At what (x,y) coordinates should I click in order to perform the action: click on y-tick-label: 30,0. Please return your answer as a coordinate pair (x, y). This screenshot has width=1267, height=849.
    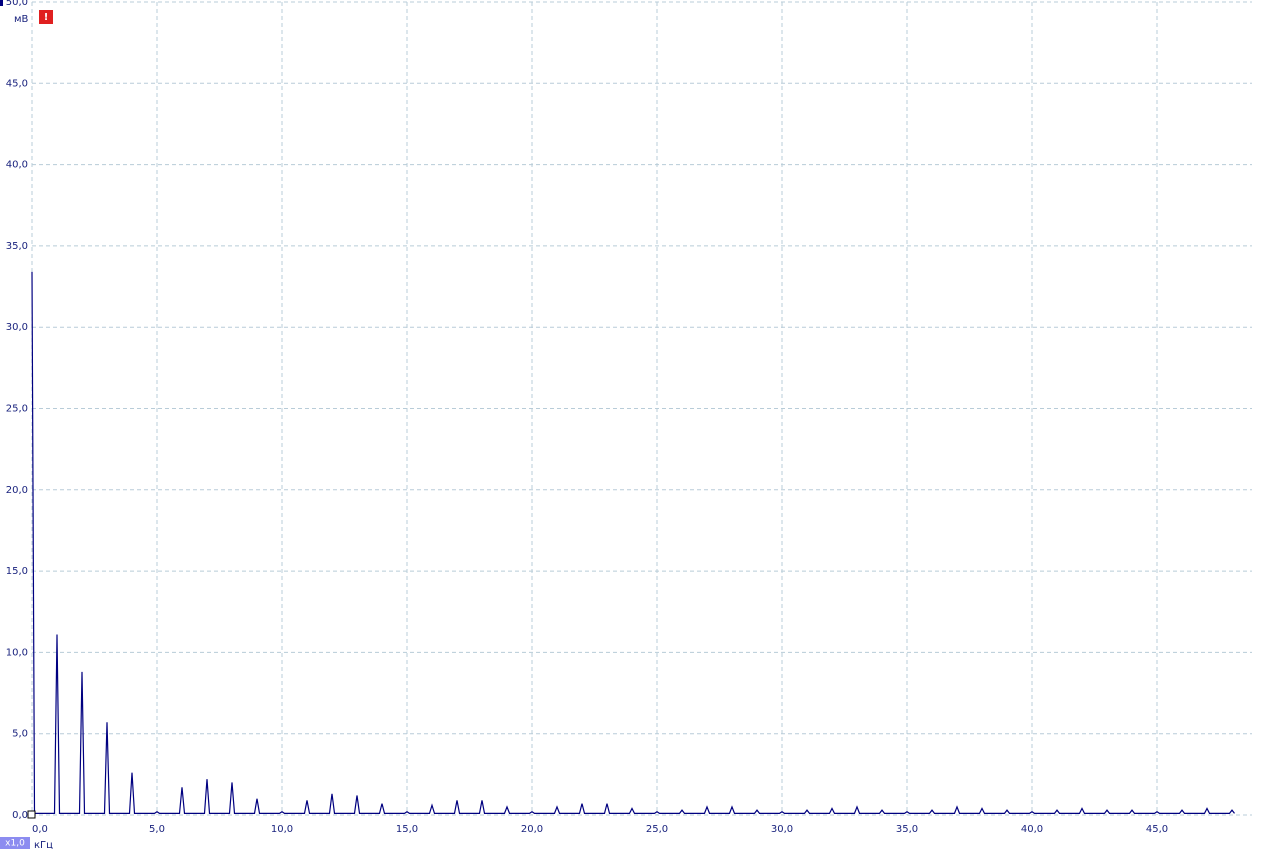
    Looking at the image, I should click on (17, 327).